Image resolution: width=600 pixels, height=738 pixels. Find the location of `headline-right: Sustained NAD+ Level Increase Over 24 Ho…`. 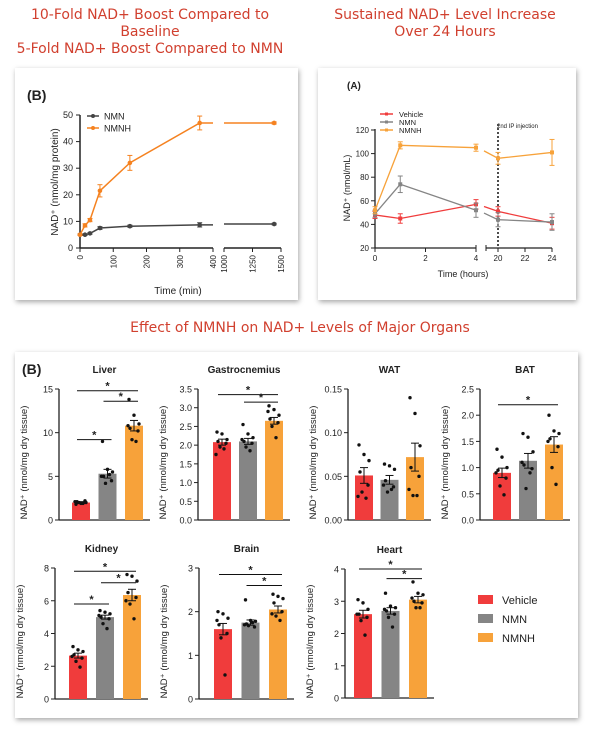

headline-right: Sustained NAD+ Level Increase Over 24 Ho… is located at coordinates (445, 24).